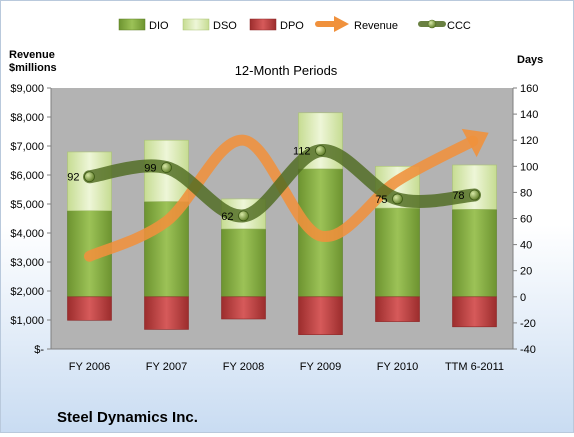  What do you see at coordinates (320, 367) in the screenshot?
I see `x-category-label: FY 2009` at bounding box center [320, 367].